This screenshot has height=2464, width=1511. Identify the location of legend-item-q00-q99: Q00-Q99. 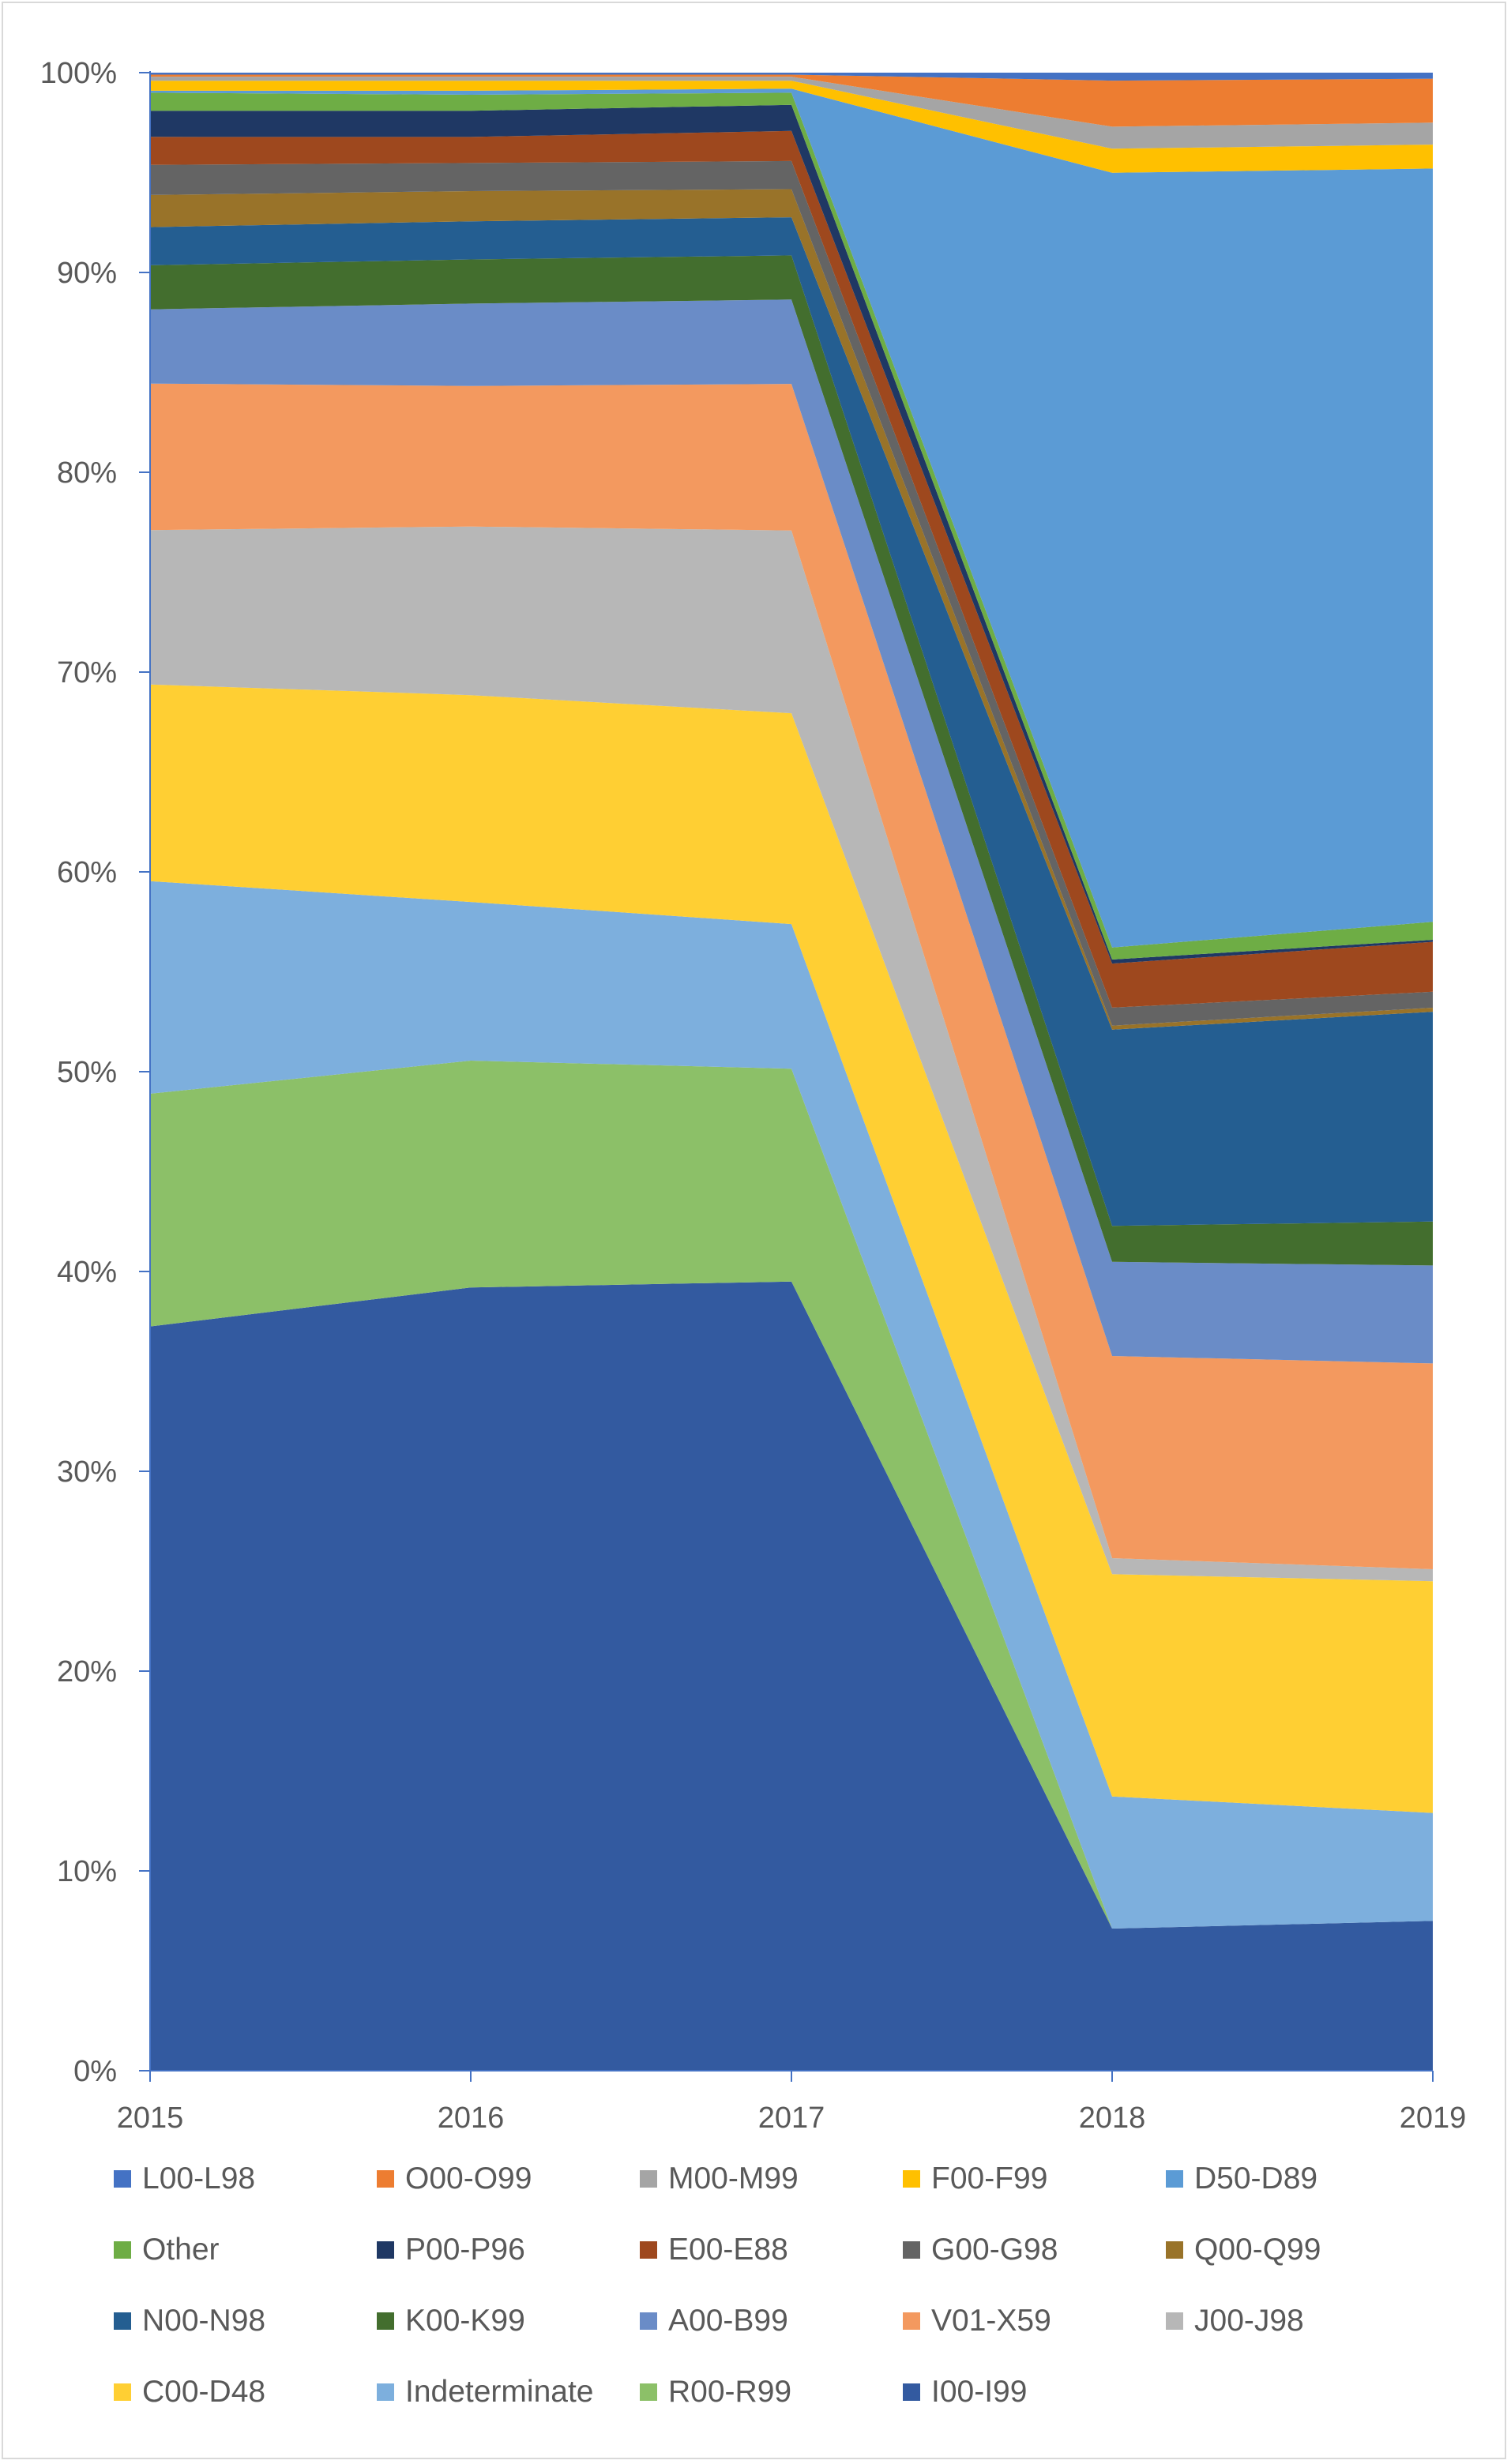
(1297, 2250).